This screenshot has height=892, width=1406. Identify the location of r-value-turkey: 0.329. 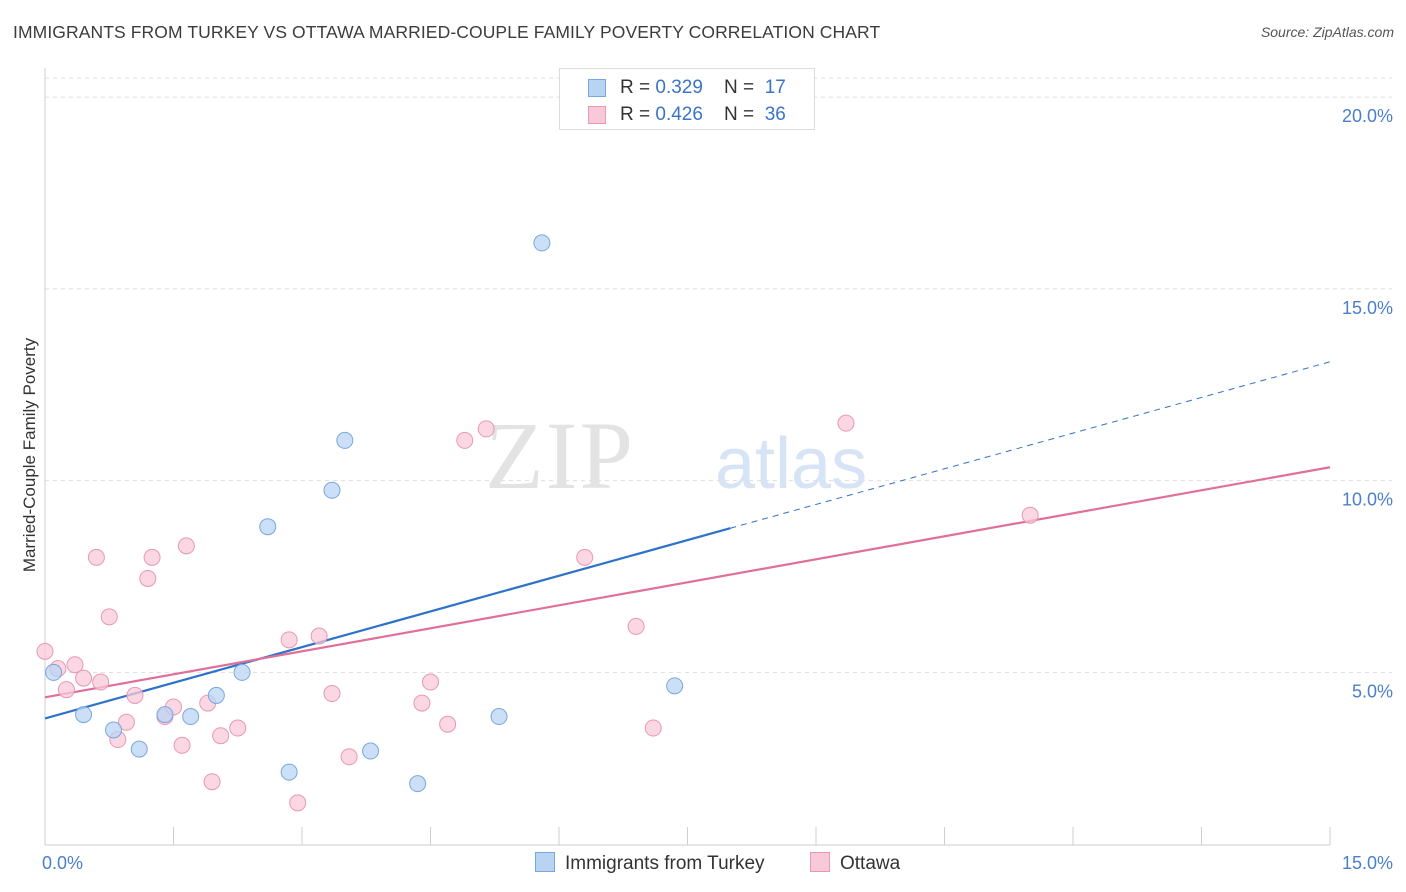
(679, 87).